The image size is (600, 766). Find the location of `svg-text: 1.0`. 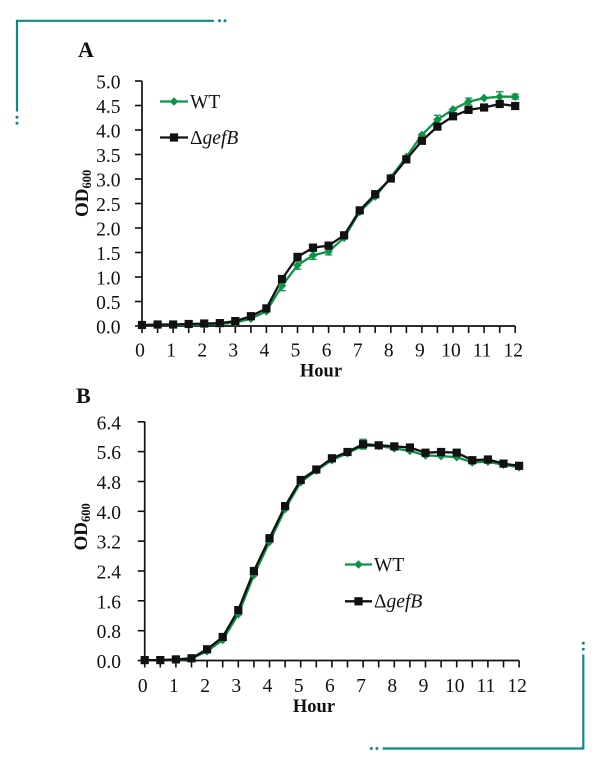

svg-text: 1.0 is located at coordinates (108, 279).